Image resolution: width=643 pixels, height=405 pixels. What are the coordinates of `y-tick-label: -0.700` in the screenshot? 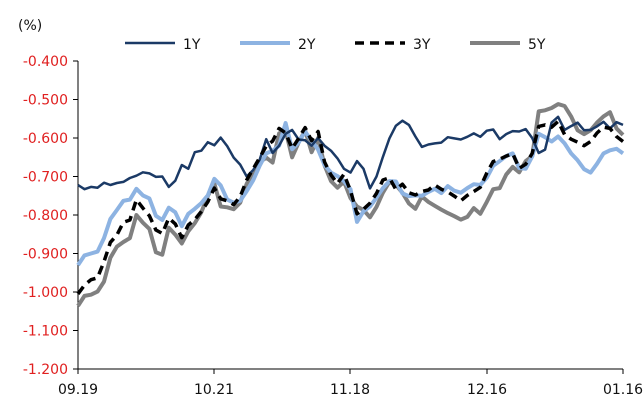 It's located at (45, 178).